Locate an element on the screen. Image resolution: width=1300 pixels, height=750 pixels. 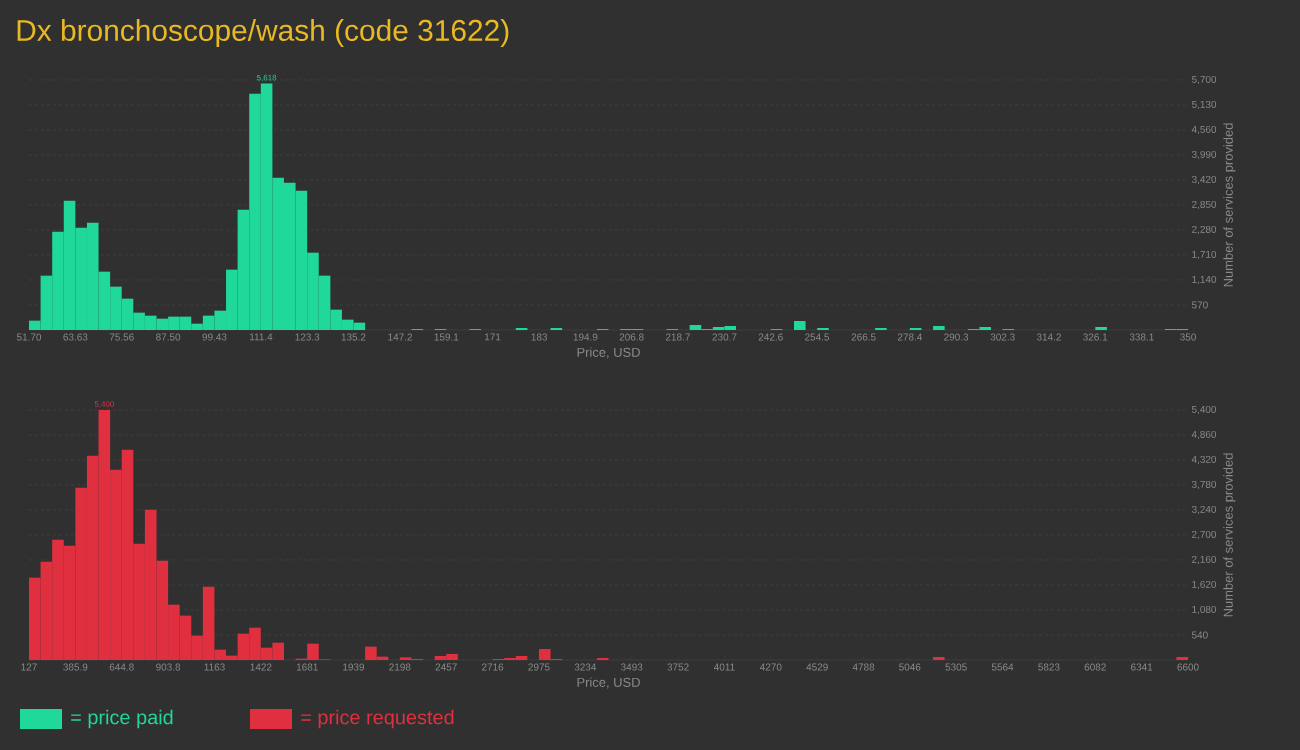
x-tick-label: 302.3 is located at coordinates (1002, 337).